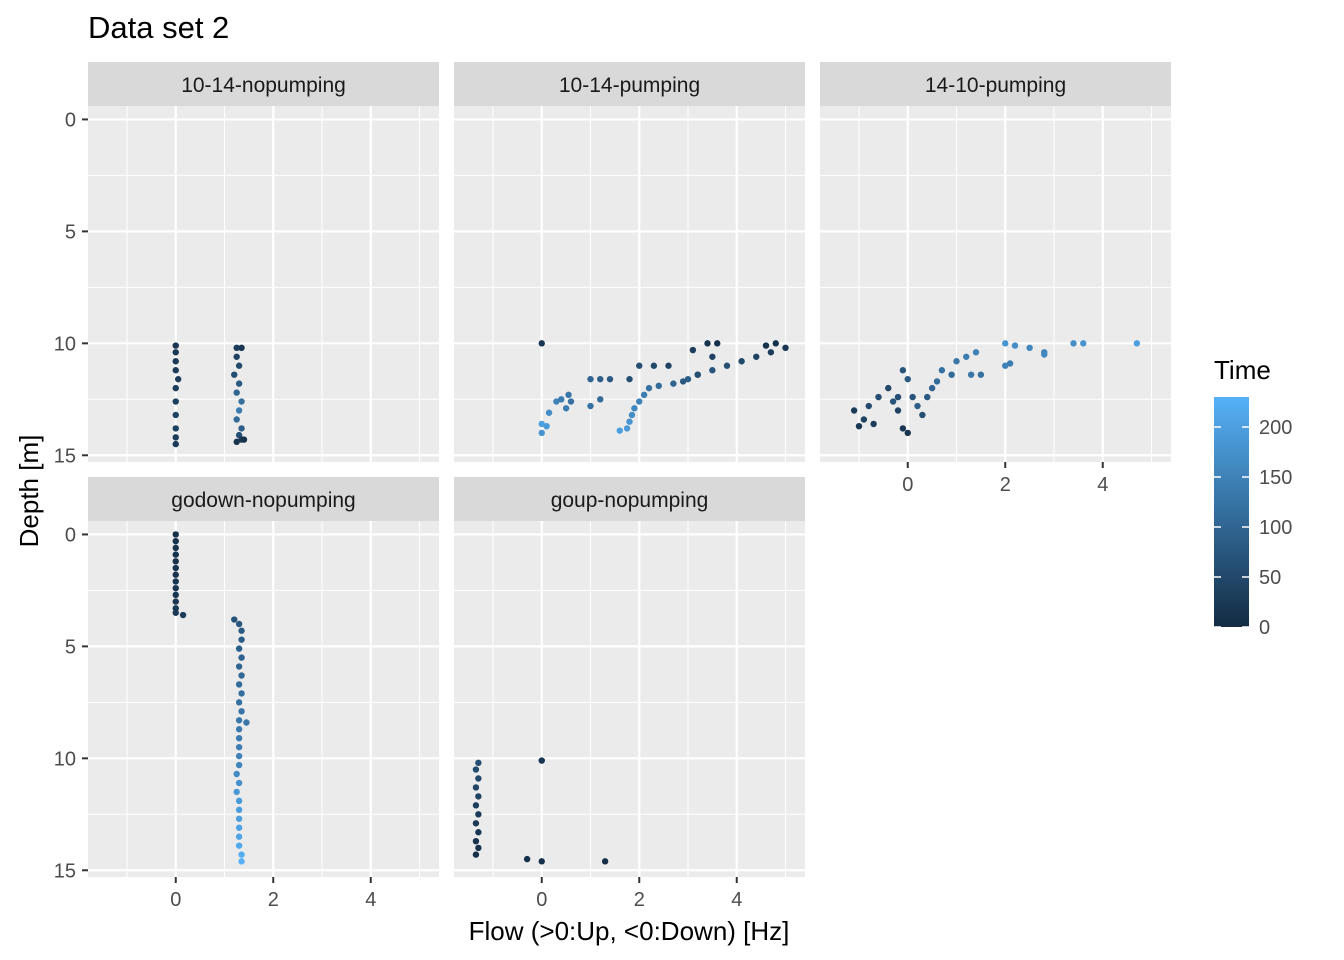  I want to click on facet-strip-godown-nopumping, so click(263, 499).